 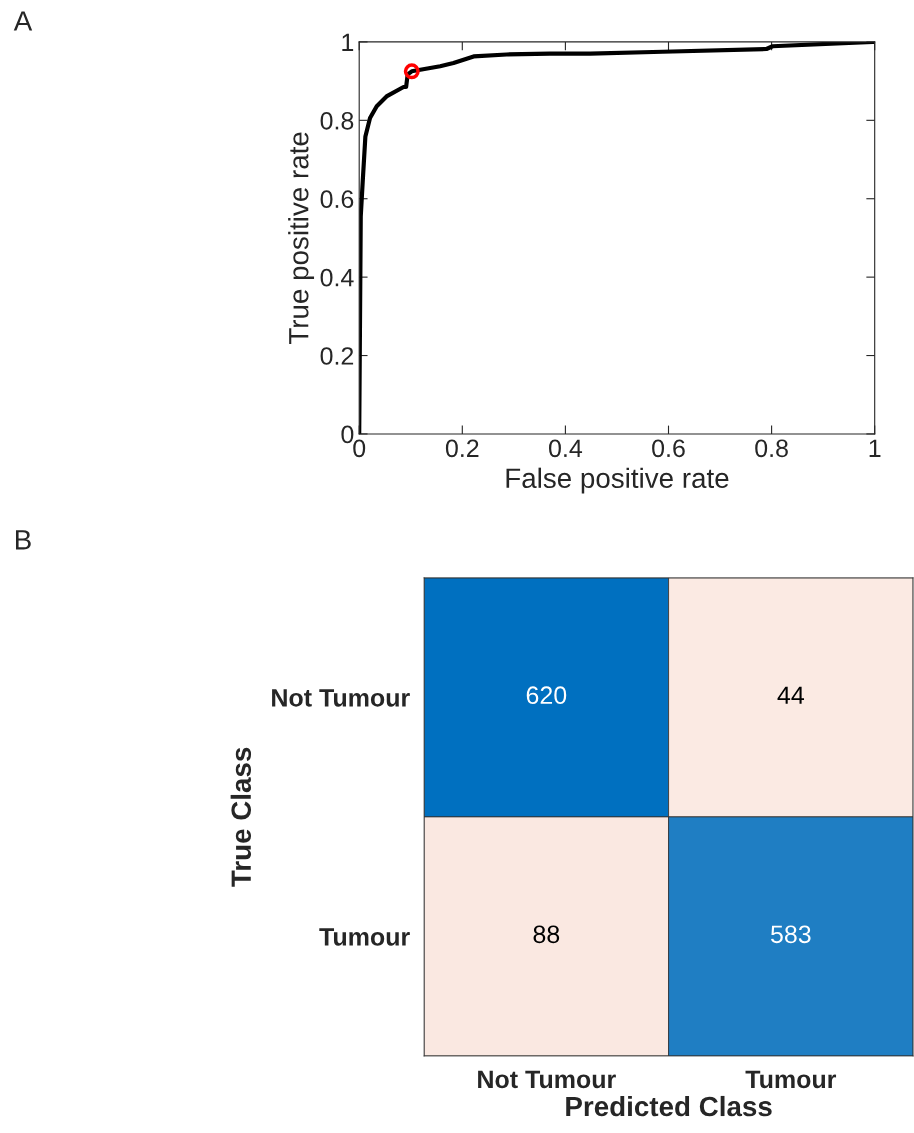 What do you see at coordinates (337, 120) in the screenshot?
I see `y-tick-label: 0.8` at bounding box center [337, 120].